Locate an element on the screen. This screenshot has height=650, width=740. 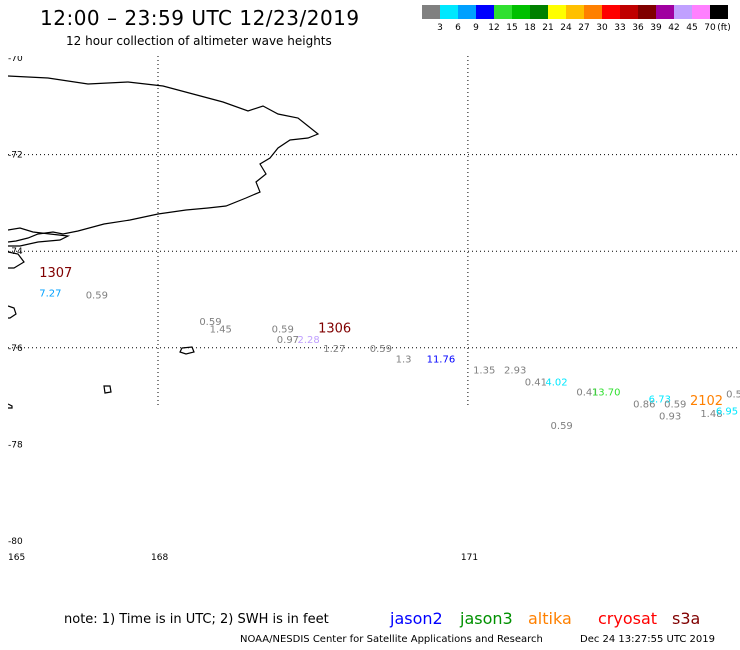
latitude-label: -70 is located at coordinates (15, 60).